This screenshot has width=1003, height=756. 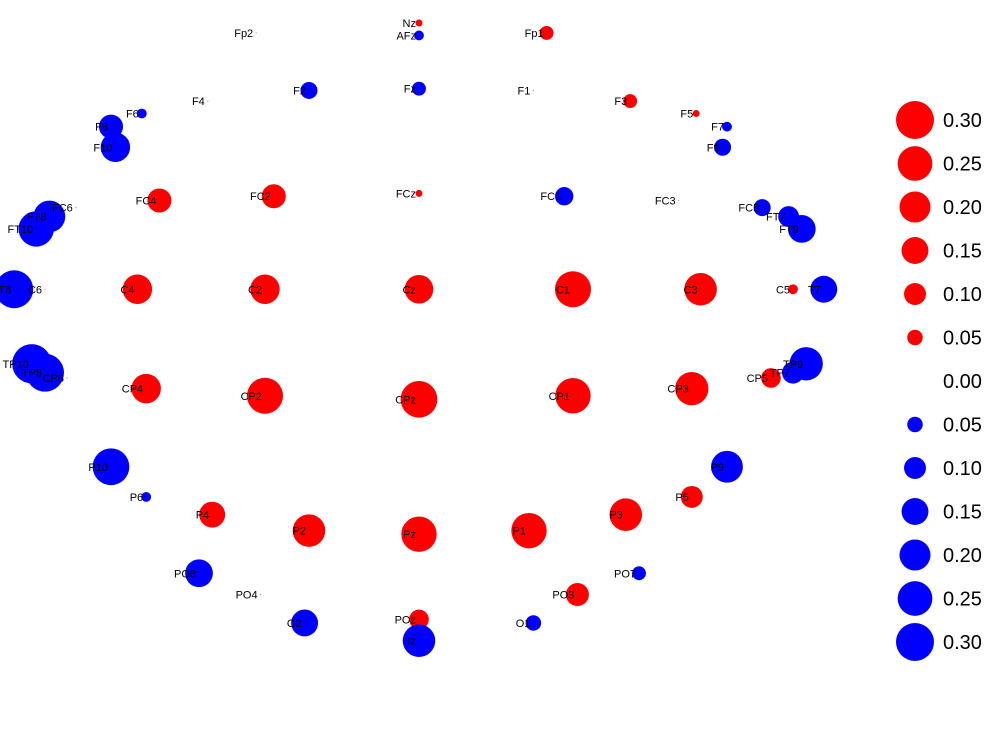 What do you see at coordinates (620, 102) in the screenshot?
I see `electrode-label-f3: F3` at bounding box center [620, 102].